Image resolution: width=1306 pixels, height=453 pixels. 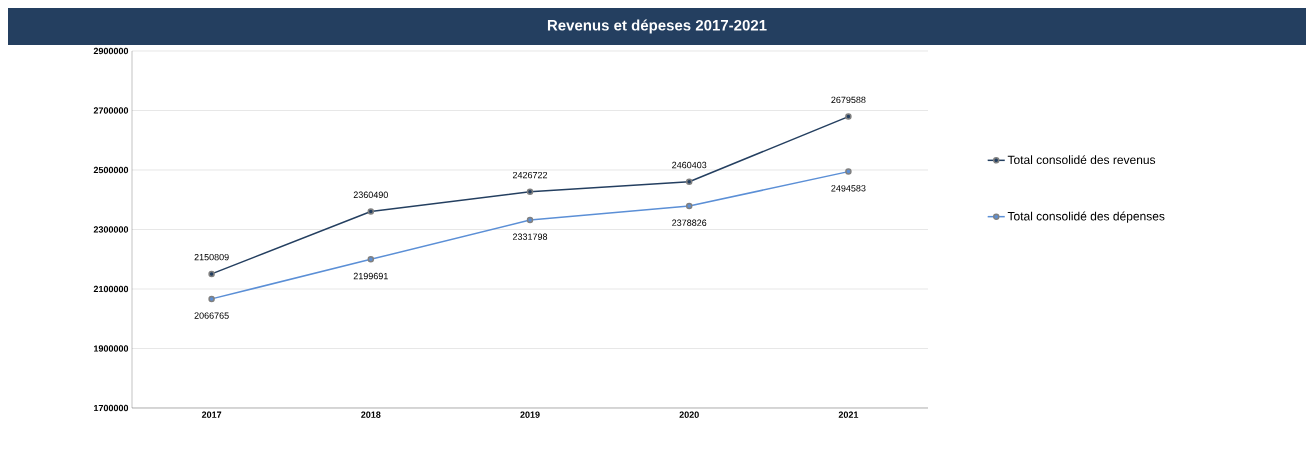 What do you see at coordinates (689, 222) in the screenshot?
I see `data-label: 2378826` at bounding box center [689, 222].